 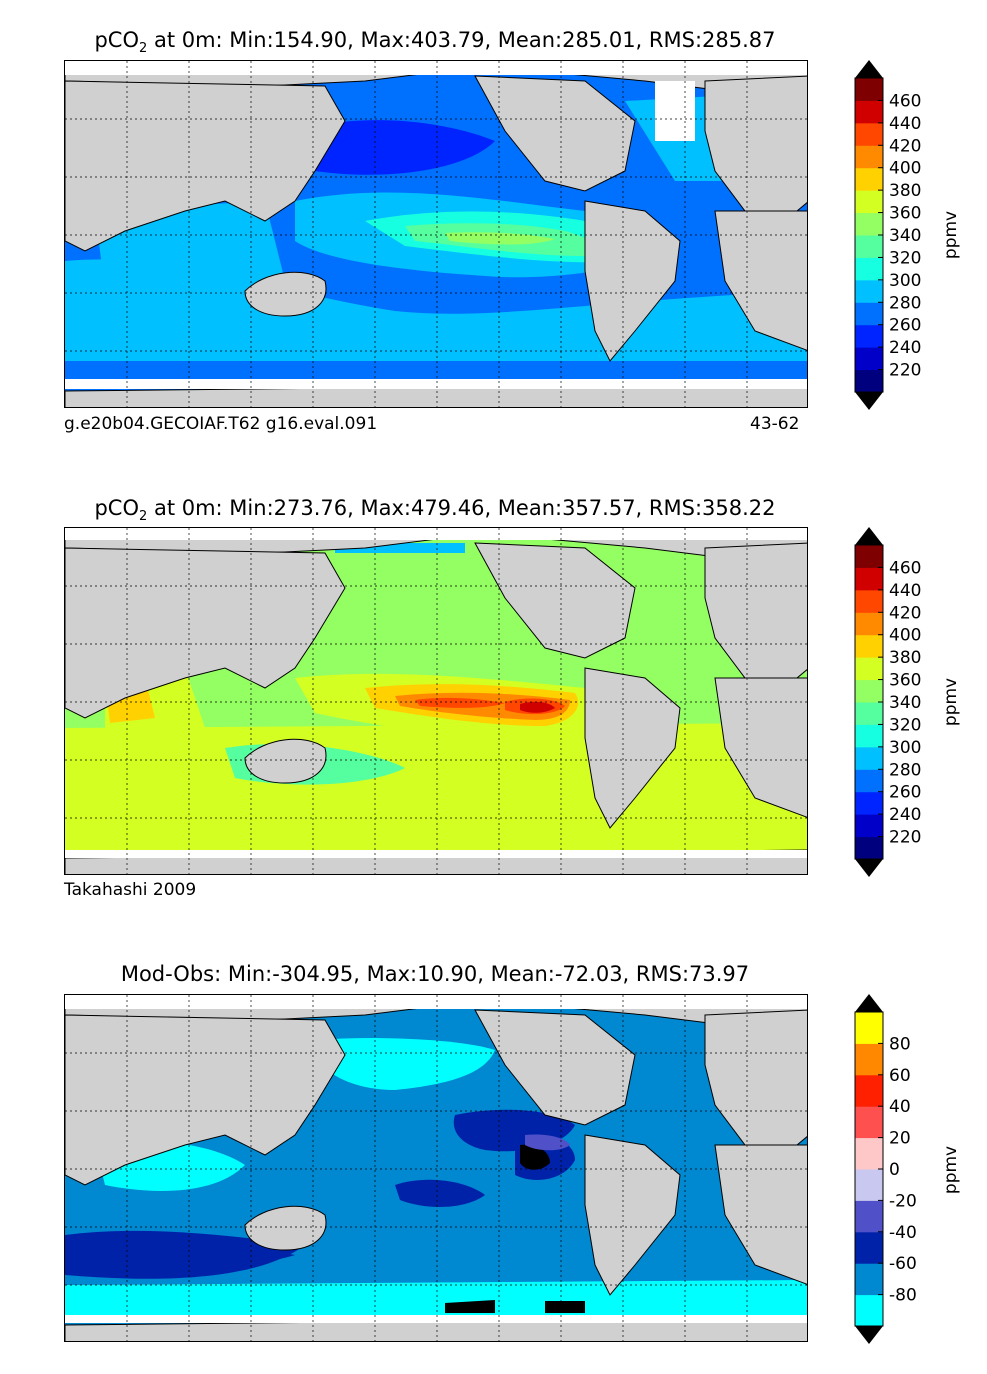 I want to click on colorbar-tick-label: 280, so click(x=905, y=770).